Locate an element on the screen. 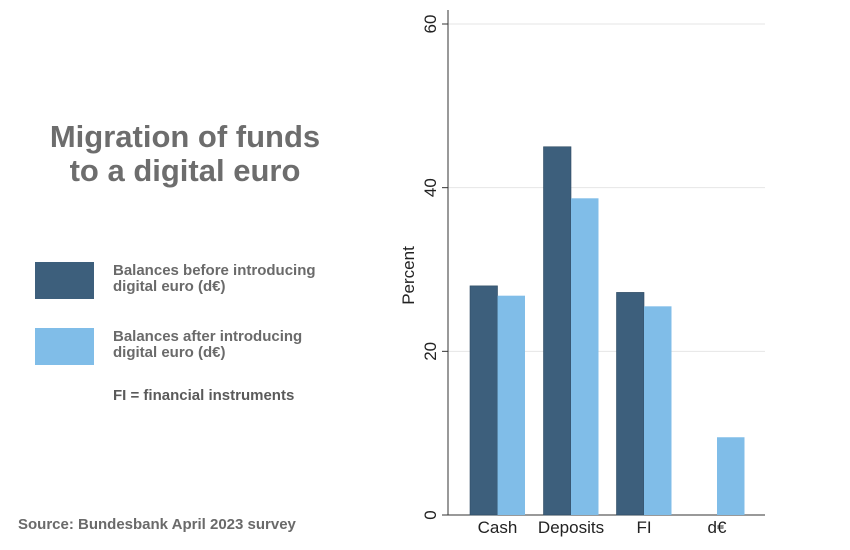  bar-fi-series1 is located at coordinates (630, 404).